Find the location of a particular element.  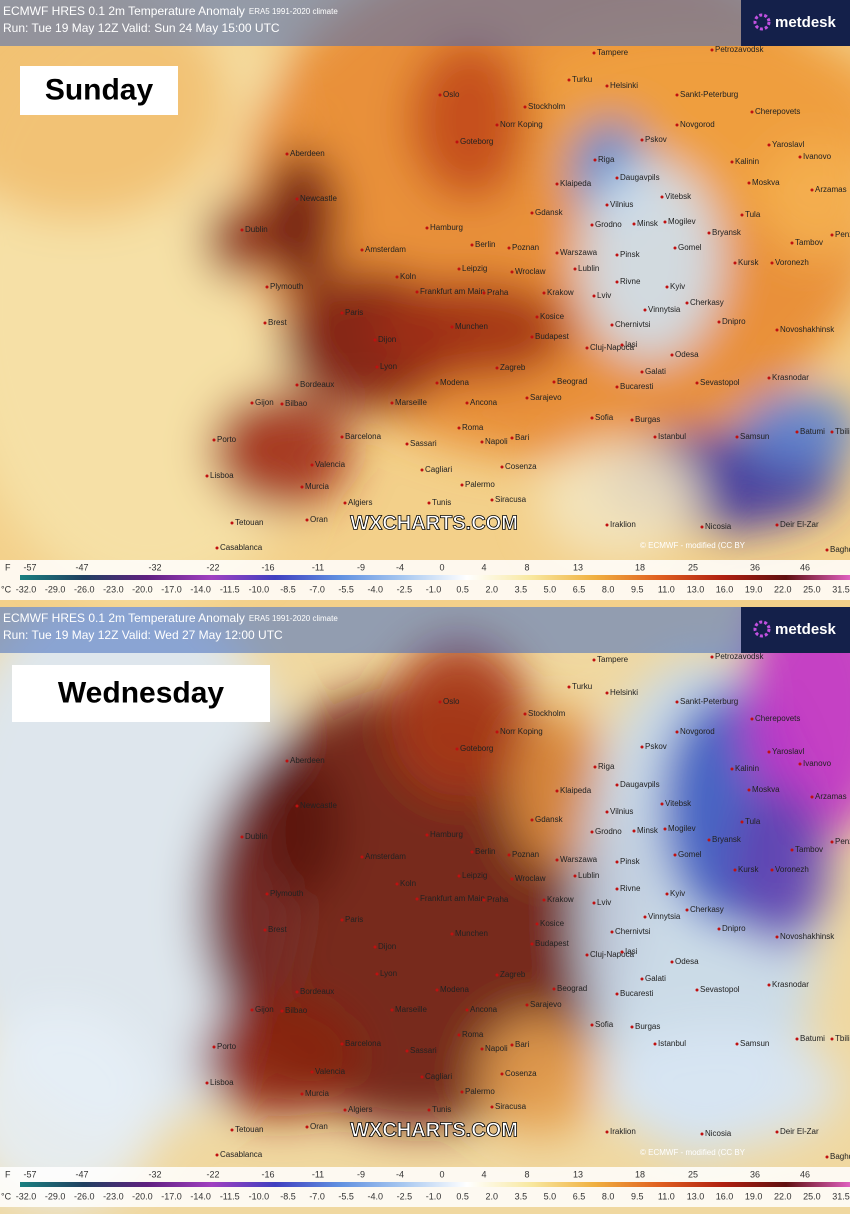

city-label: Gomel is located at coordinates (690, 247).